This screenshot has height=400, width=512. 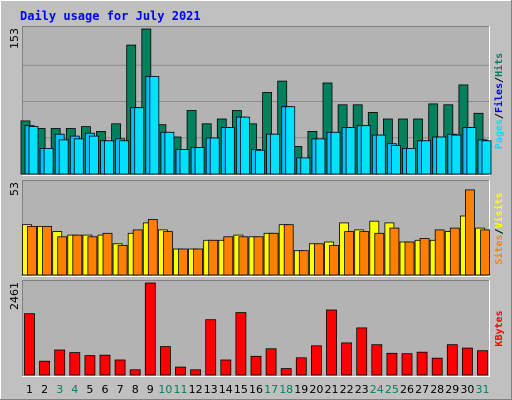 I want to click on day-label-2: 2, so click(x=44, y=389).